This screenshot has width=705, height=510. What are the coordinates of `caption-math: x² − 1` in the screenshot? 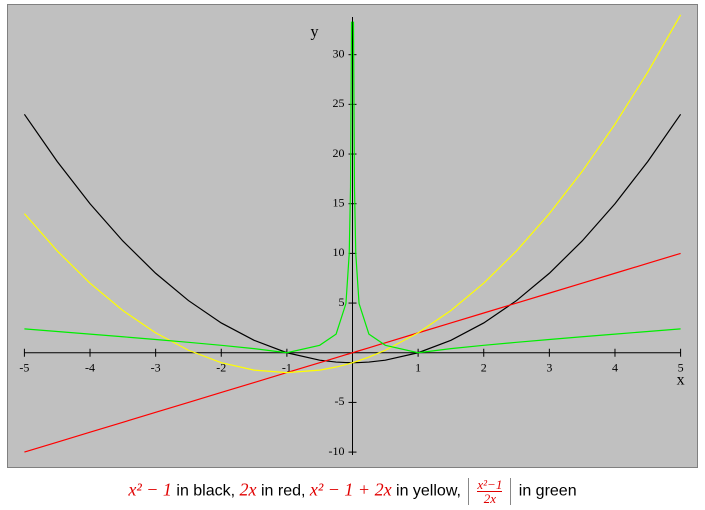 It's located at (150, 489).